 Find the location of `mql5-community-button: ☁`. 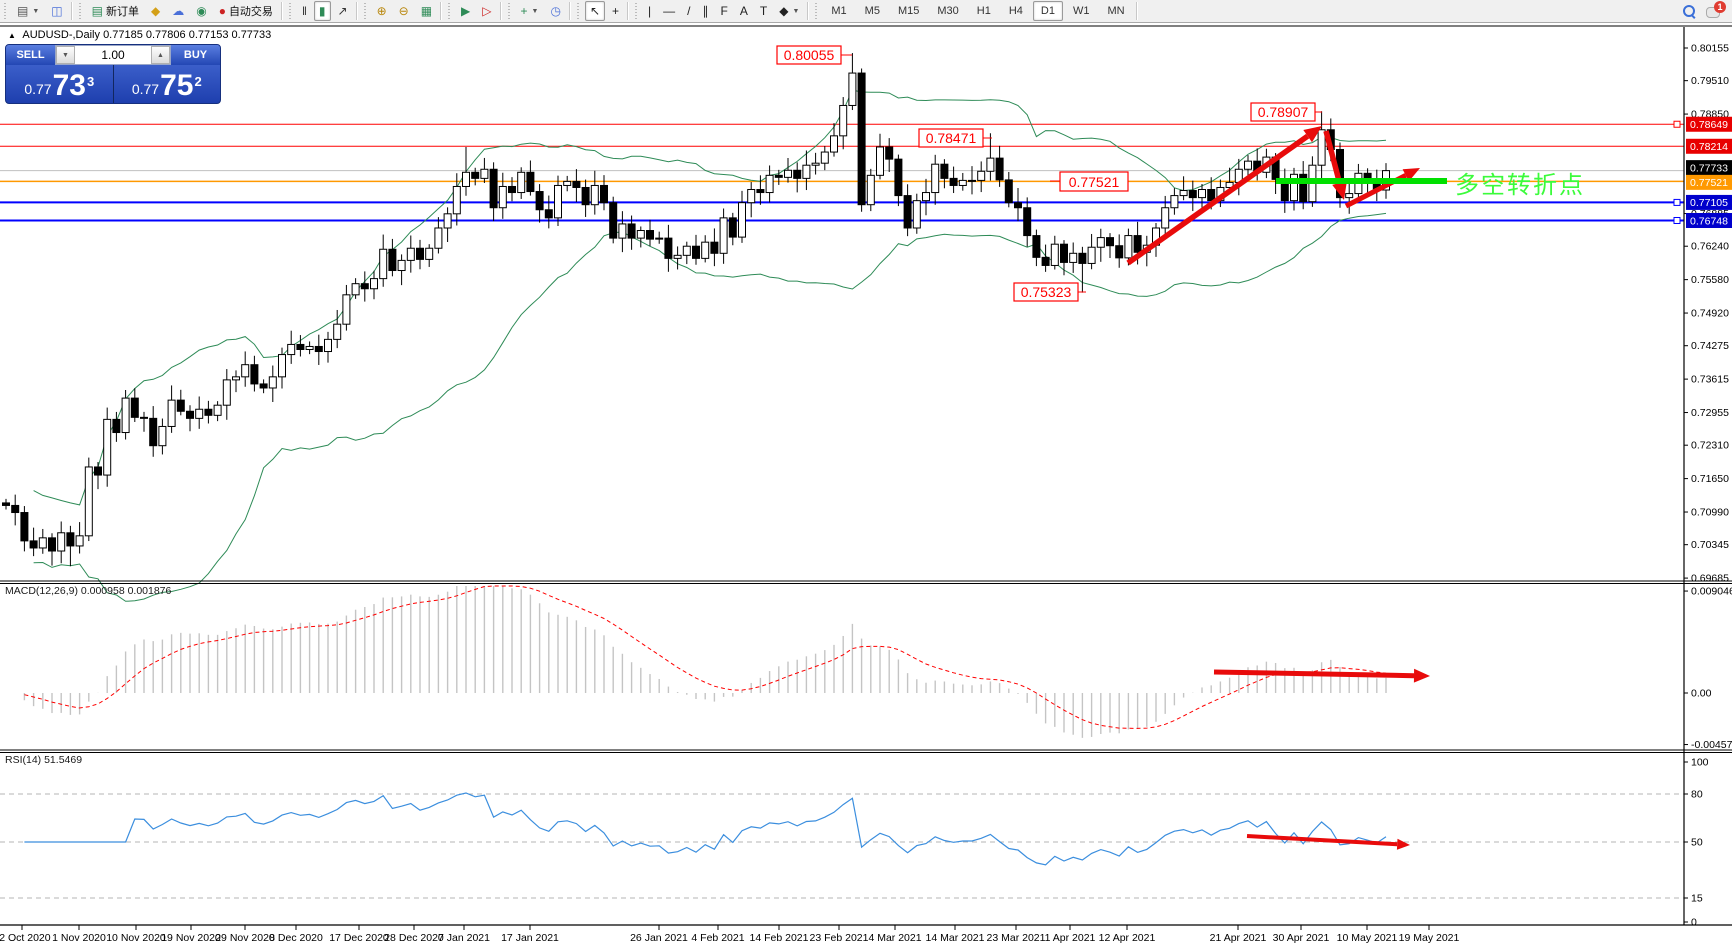

mql5-community-button: ☁ is located at coordinates (178, 11).